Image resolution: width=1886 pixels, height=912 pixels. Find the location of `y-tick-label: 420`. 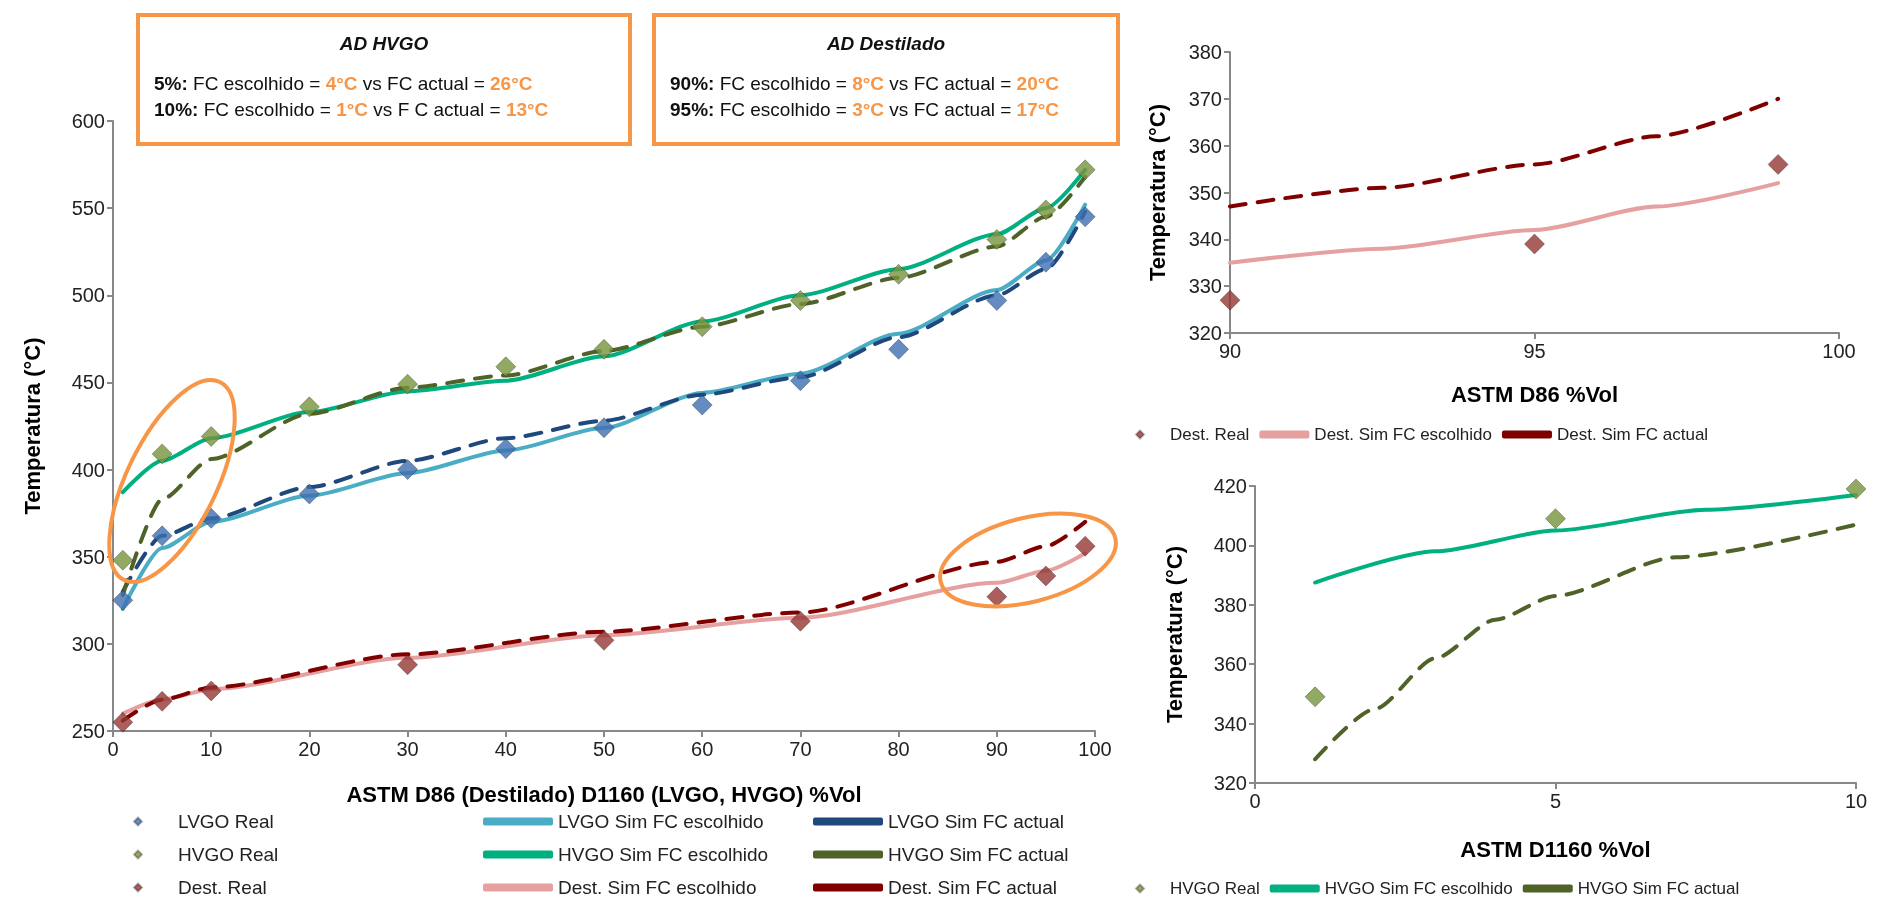

y-tick-label: 420 is located at coordinates (1230, 486).